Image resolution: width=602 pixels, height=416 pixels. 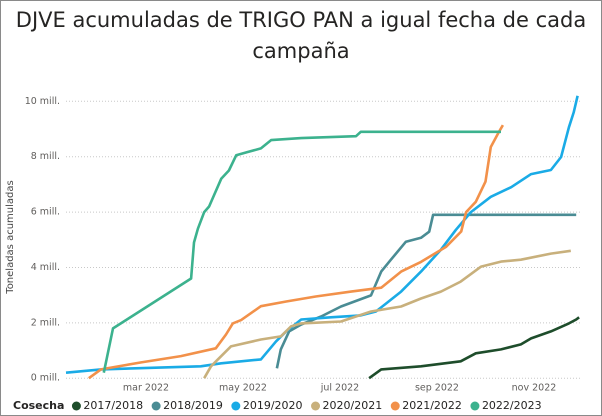 I want to click on legend-label: 2017/2018, so click(x=113, y=405).